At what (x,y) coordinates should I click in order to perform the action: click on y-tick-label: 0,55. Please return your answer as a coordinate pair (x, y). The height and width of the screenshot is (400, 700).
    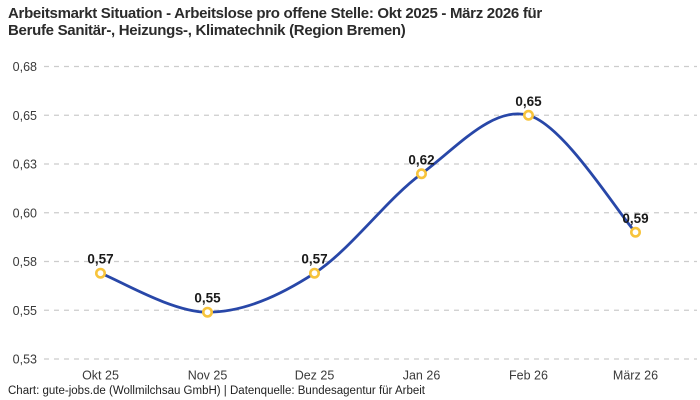
    Looking at the image, I should click on (25, 311).